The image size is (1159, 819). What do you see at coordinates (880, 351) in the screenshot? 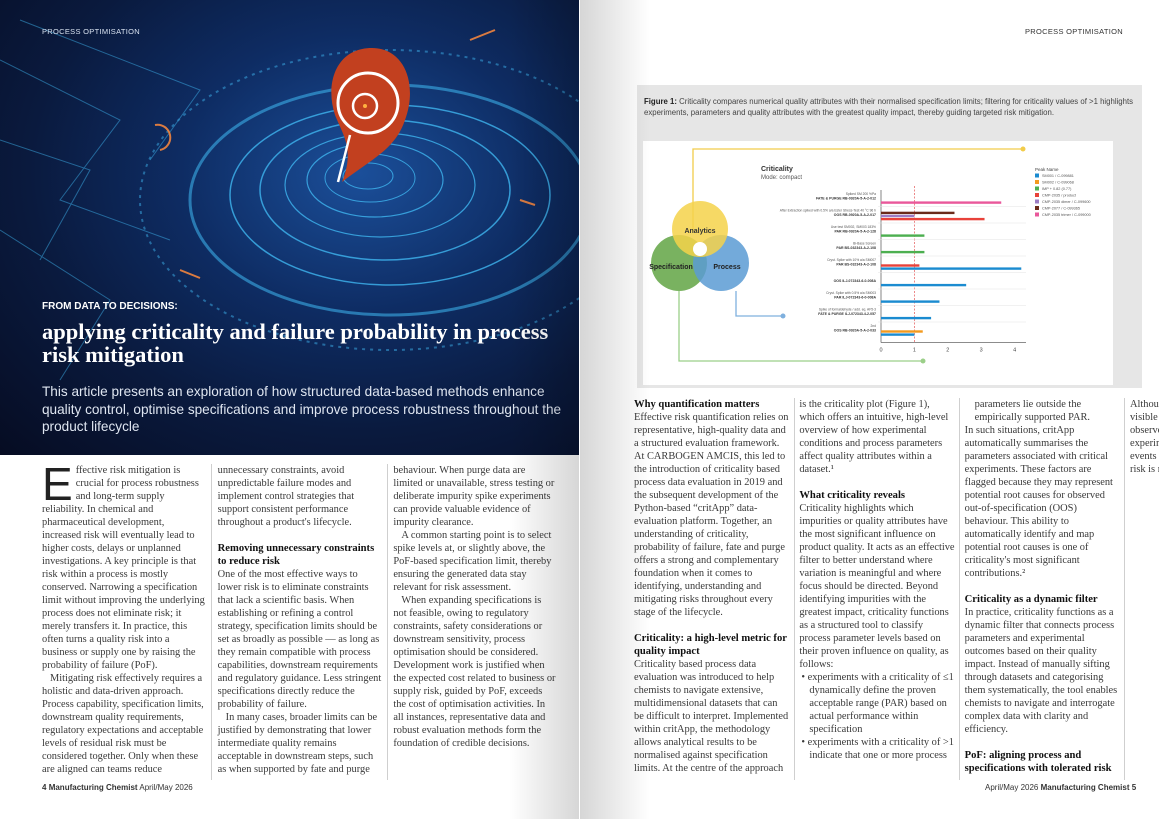
I see `x-tick-label: 0` at bounding box center [880, 351].